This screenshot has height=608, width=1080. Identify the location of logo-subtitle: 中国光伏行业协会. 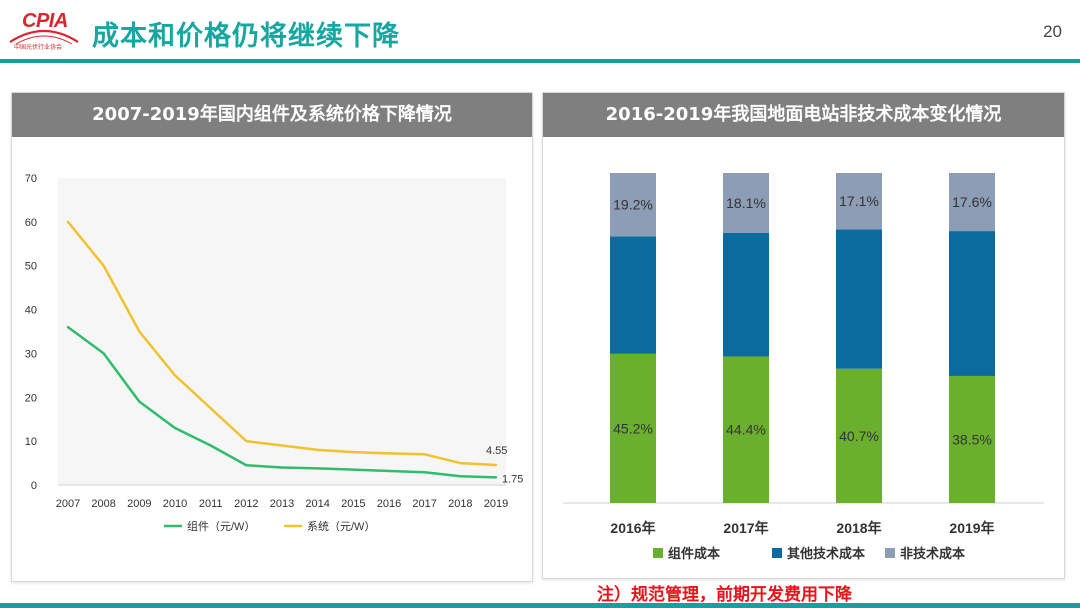
(38, 48).